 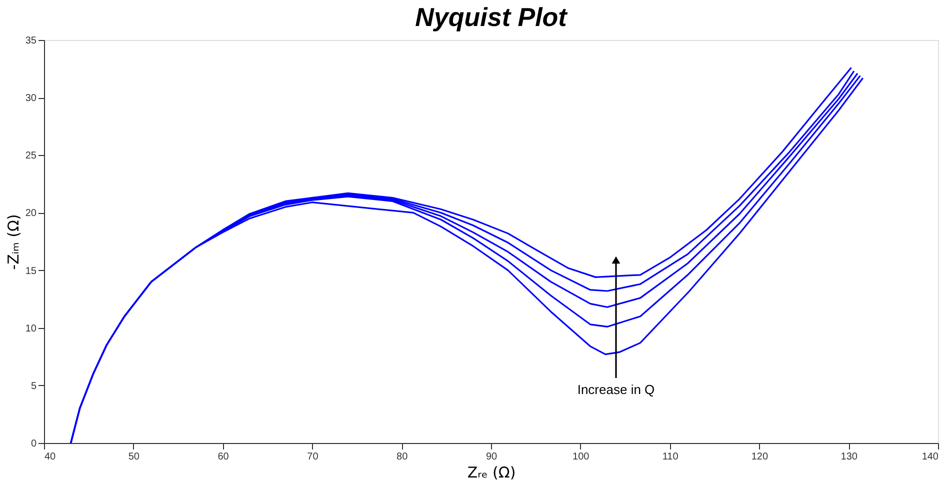 I want to click on y-tick-label: 5, so click(x=33, y=386).